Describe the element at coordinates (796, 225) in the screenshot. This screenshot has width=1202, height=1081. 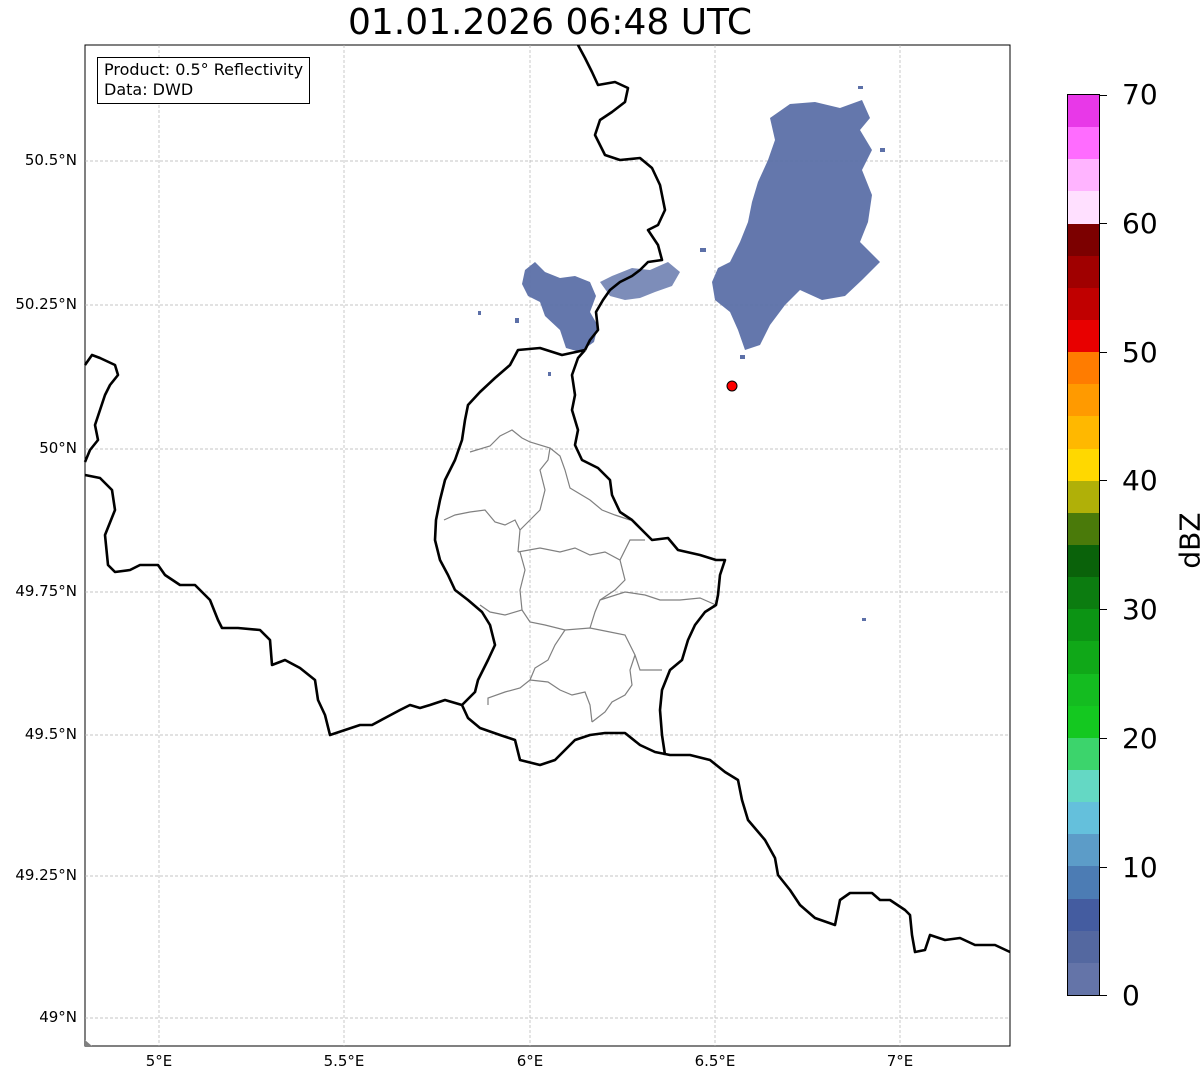
I see `echo-cluster-north-east` at that location.